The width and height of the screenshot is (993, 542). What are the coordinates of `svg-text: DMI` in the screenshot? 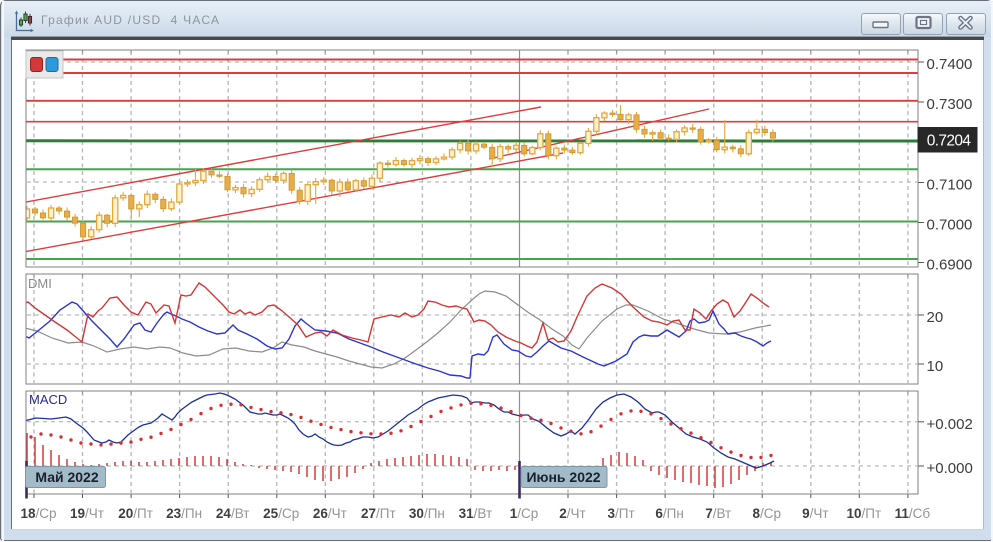 It's located at (40, 283).